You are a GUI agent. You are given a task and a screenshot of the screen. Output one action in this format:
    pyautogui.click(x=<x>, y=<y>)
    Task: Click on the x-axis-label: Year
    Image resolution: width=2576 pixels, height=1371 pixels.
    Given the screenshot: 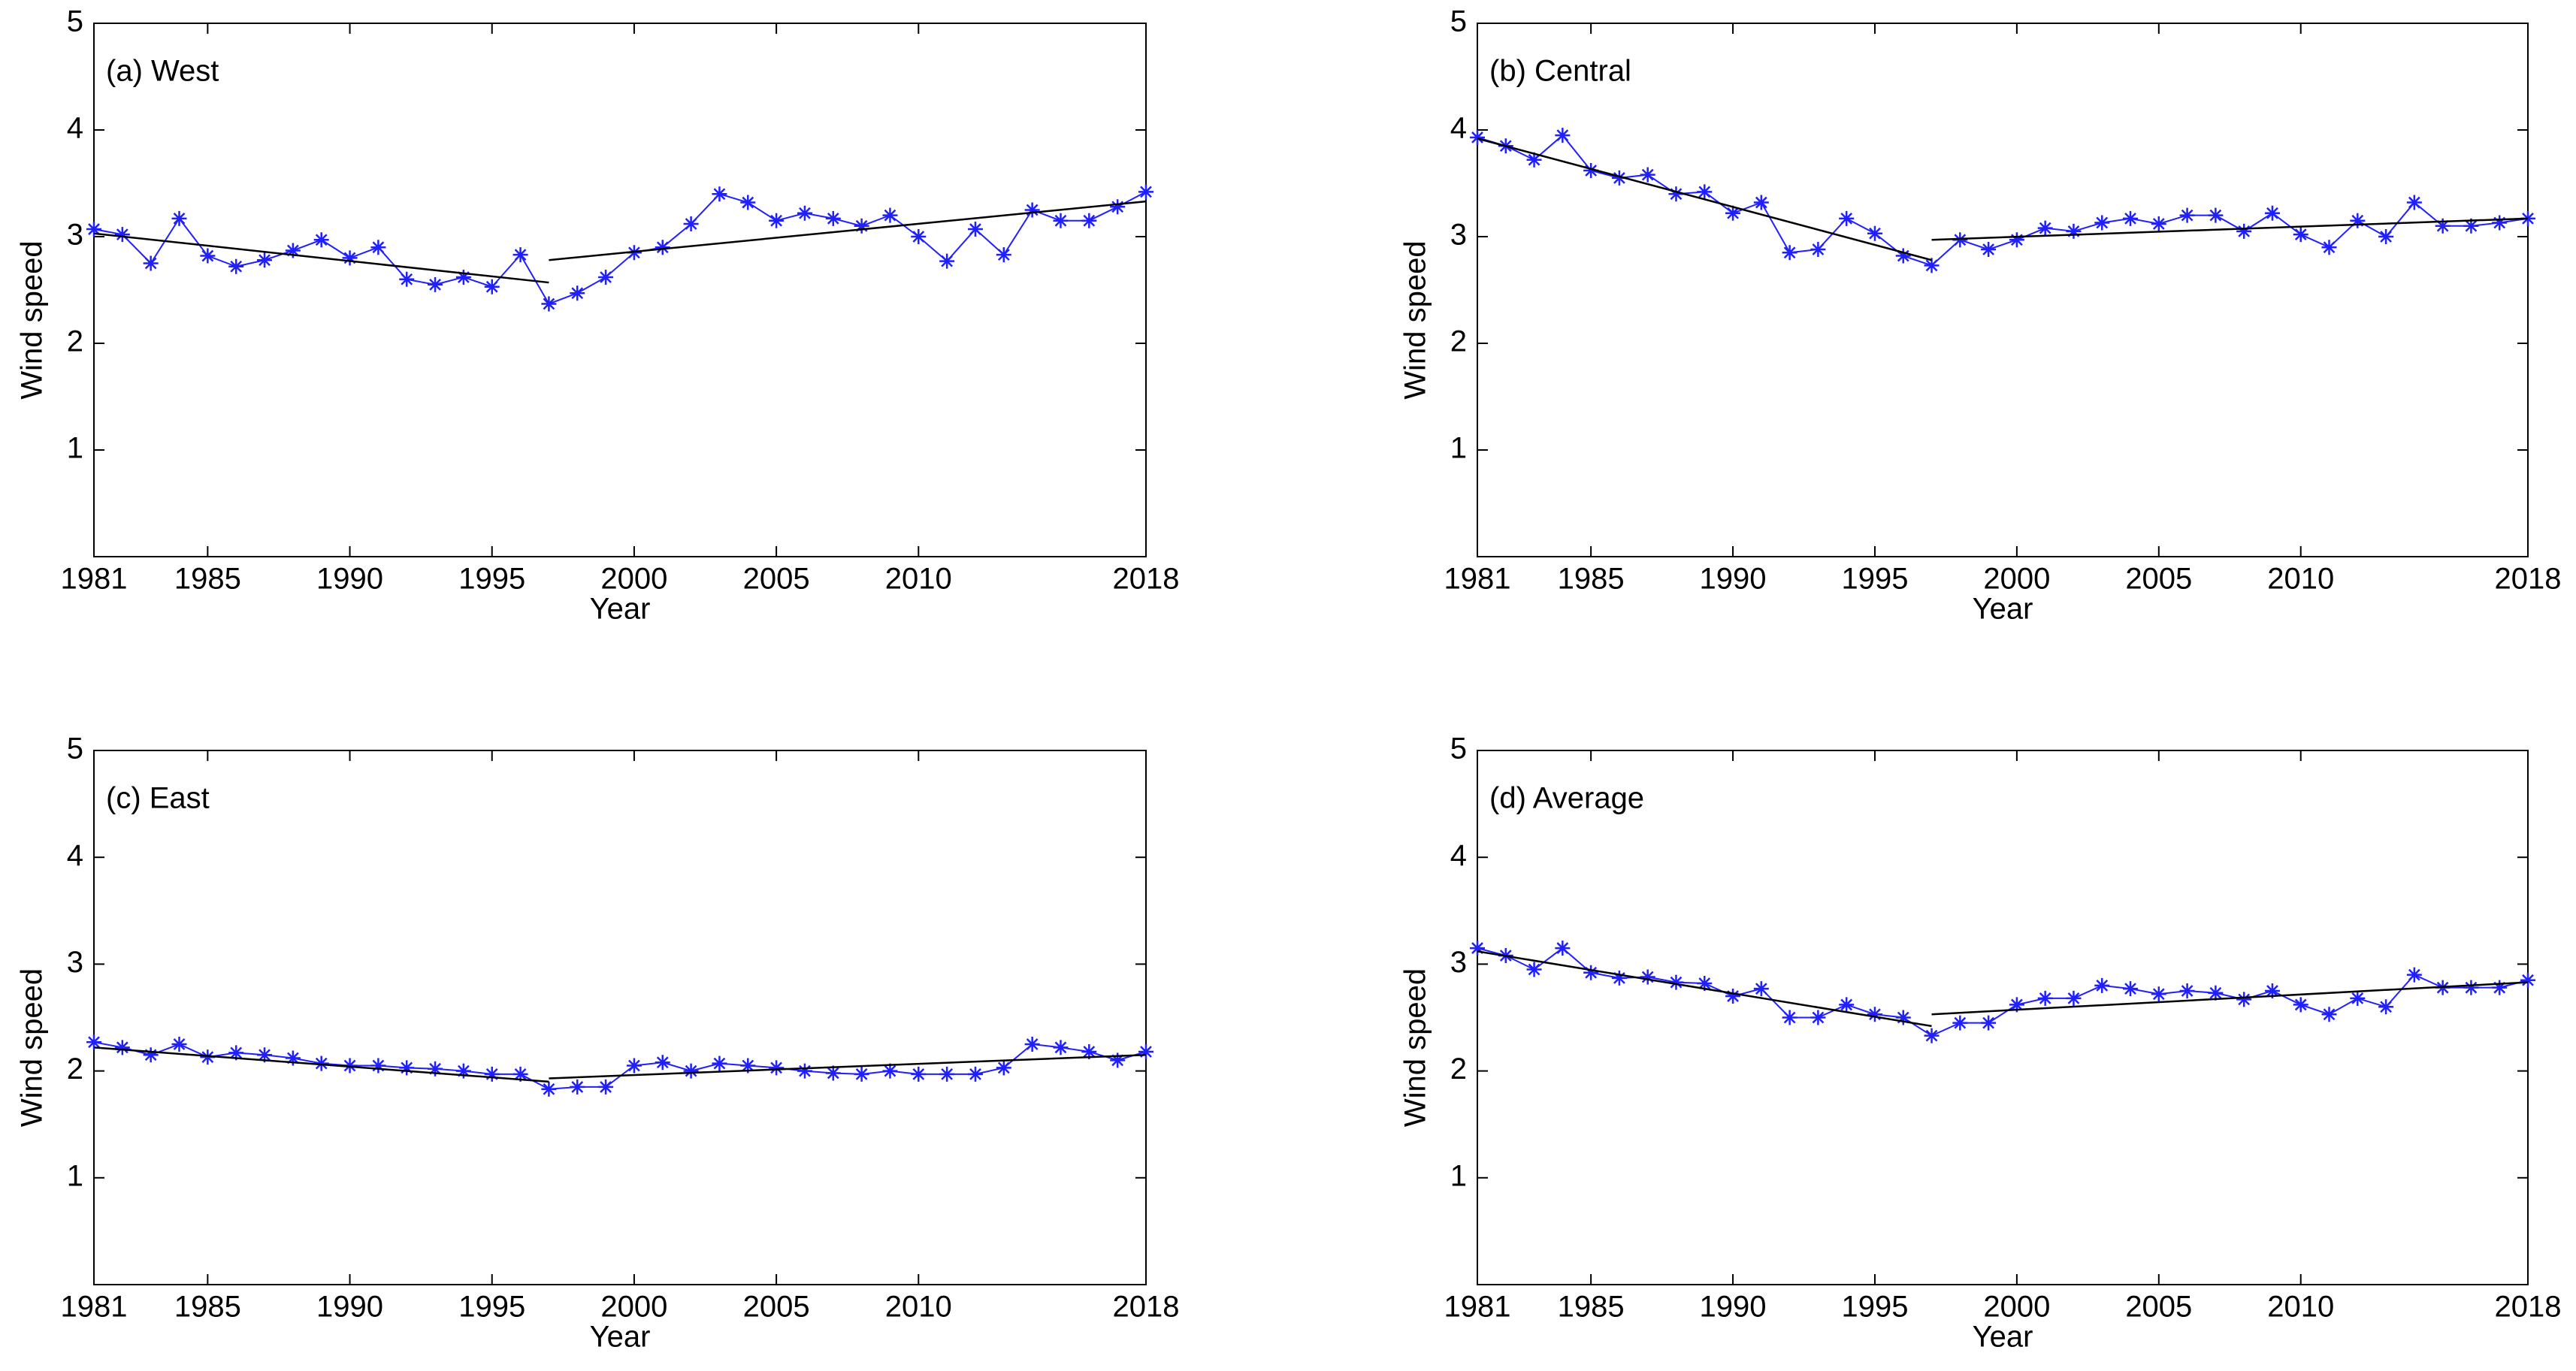 What is the action you would take?
    pyautogui.click(x=620, y=609)
    